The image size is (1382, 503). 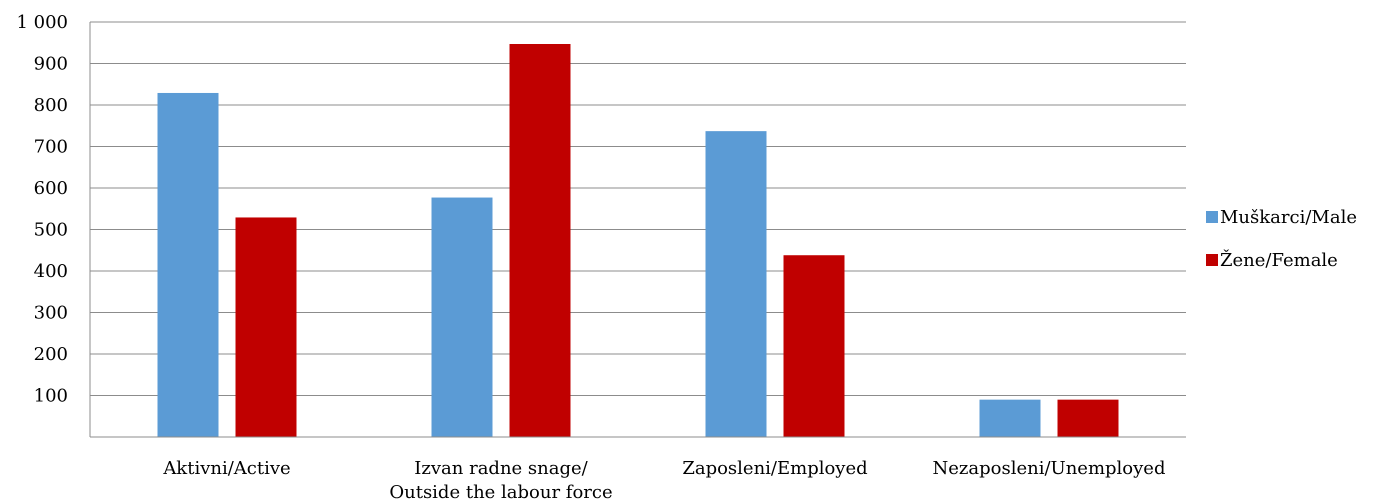 What do you see at coordinates (51, 271) in the screenshot?
I see `y-tick-label: 400` at bounding box center [51, 271].